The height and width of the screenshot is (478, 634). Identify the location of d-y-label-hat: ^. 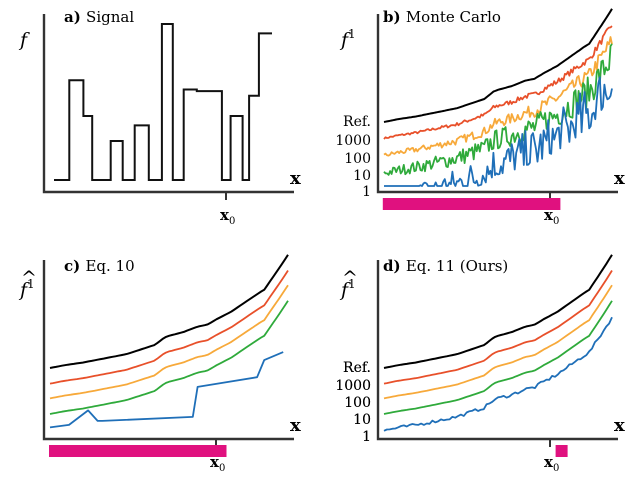
(350, 278).